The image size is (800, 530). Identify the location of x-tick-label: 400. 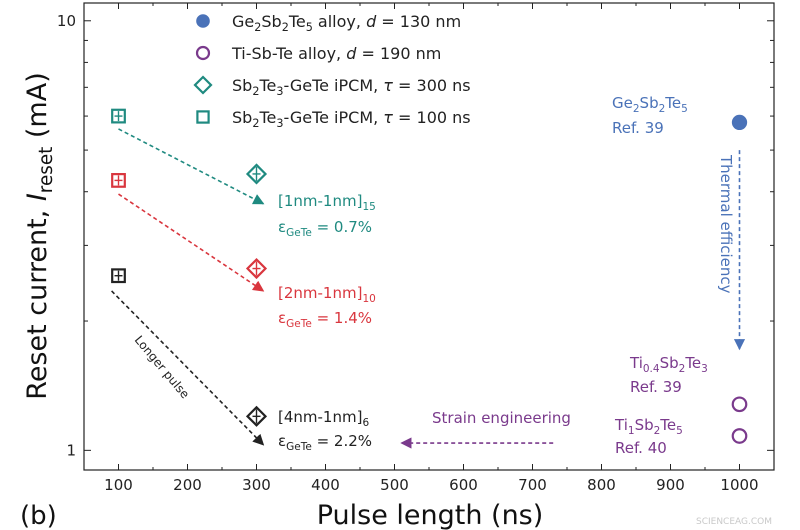
(325, 485).